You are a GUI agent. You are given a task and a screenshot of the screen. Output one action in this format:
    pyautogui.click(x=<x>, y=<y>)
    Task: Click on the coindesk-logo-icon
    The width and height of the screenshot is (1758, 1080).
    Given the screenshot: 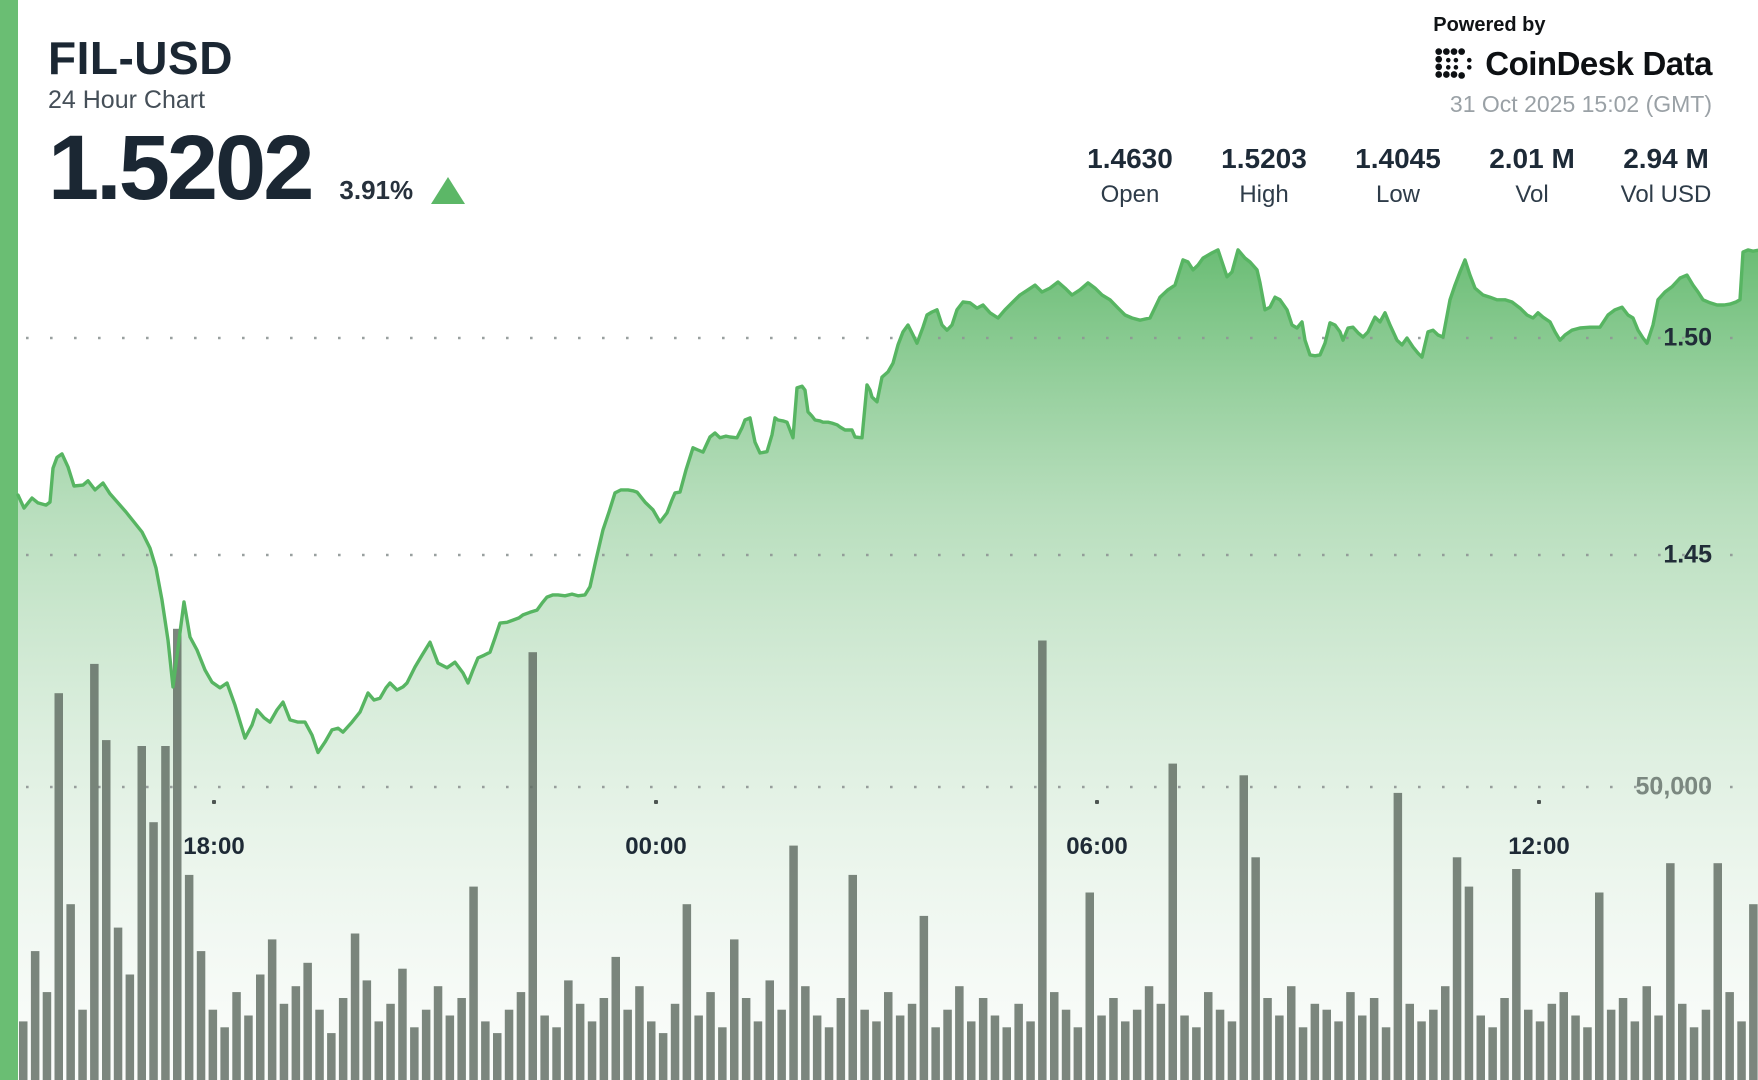 What is the action you would take?
    pyautogui.click(x=1453, y=63)
    